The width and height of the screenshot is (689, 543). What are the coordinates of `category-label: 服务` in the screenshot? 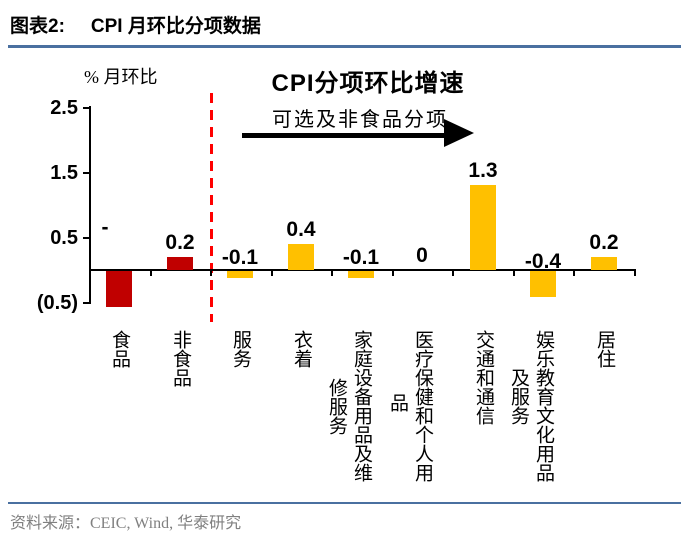 It's located at (223, 422).